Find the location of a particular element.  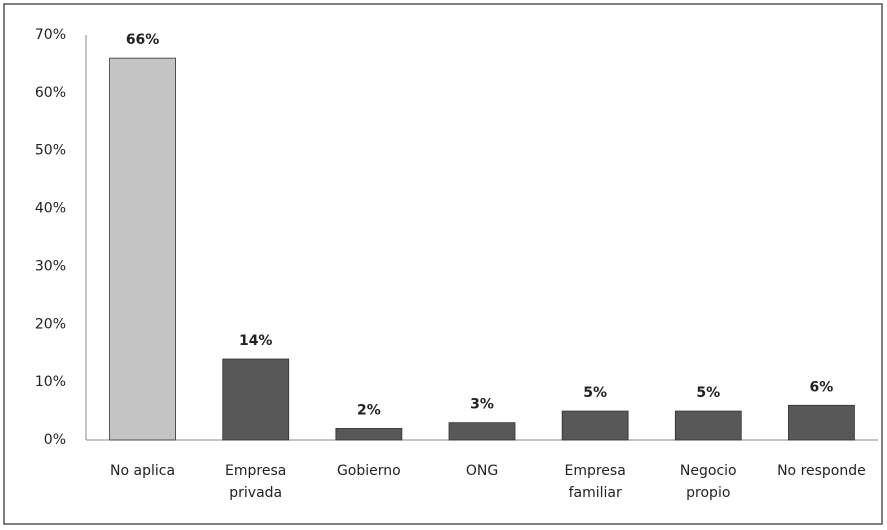

x-tick-label: Gobierno is located at coordinates (368, 471).